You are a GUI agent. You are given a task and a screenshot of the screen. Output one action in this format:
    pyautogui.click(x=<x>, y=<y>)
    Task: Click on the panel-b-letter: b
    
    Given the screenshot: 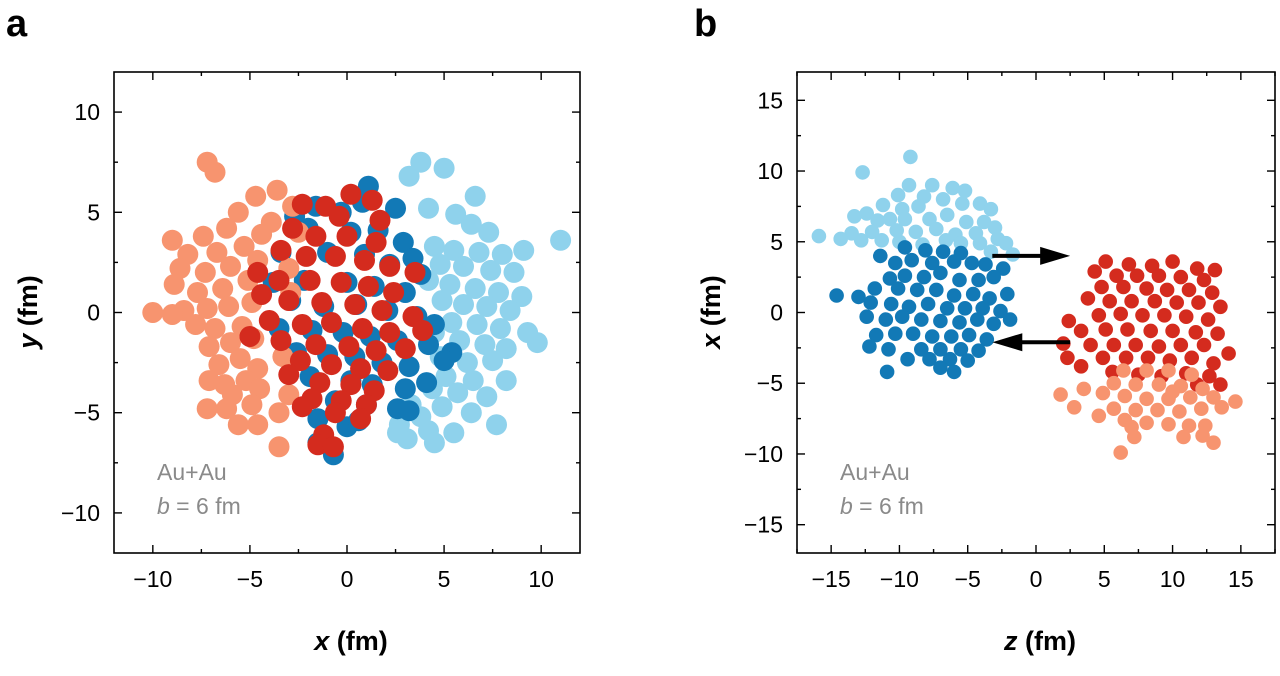 What is the action you would take?
    pyautogui.click(x=705, y=24)
    